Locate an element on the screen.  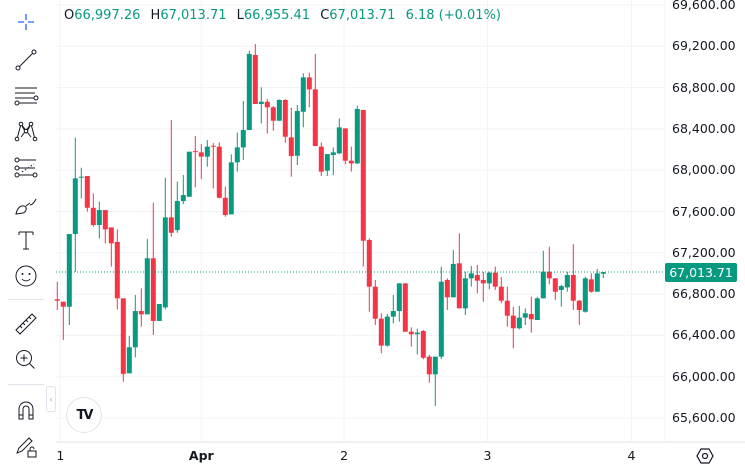
brush-tool is located at coordinates (26, 206).